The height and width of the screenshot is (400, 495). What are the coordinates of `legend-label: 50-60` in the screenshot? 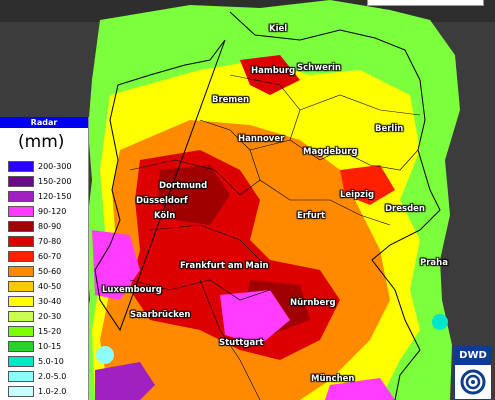 It's located at (50, 271).